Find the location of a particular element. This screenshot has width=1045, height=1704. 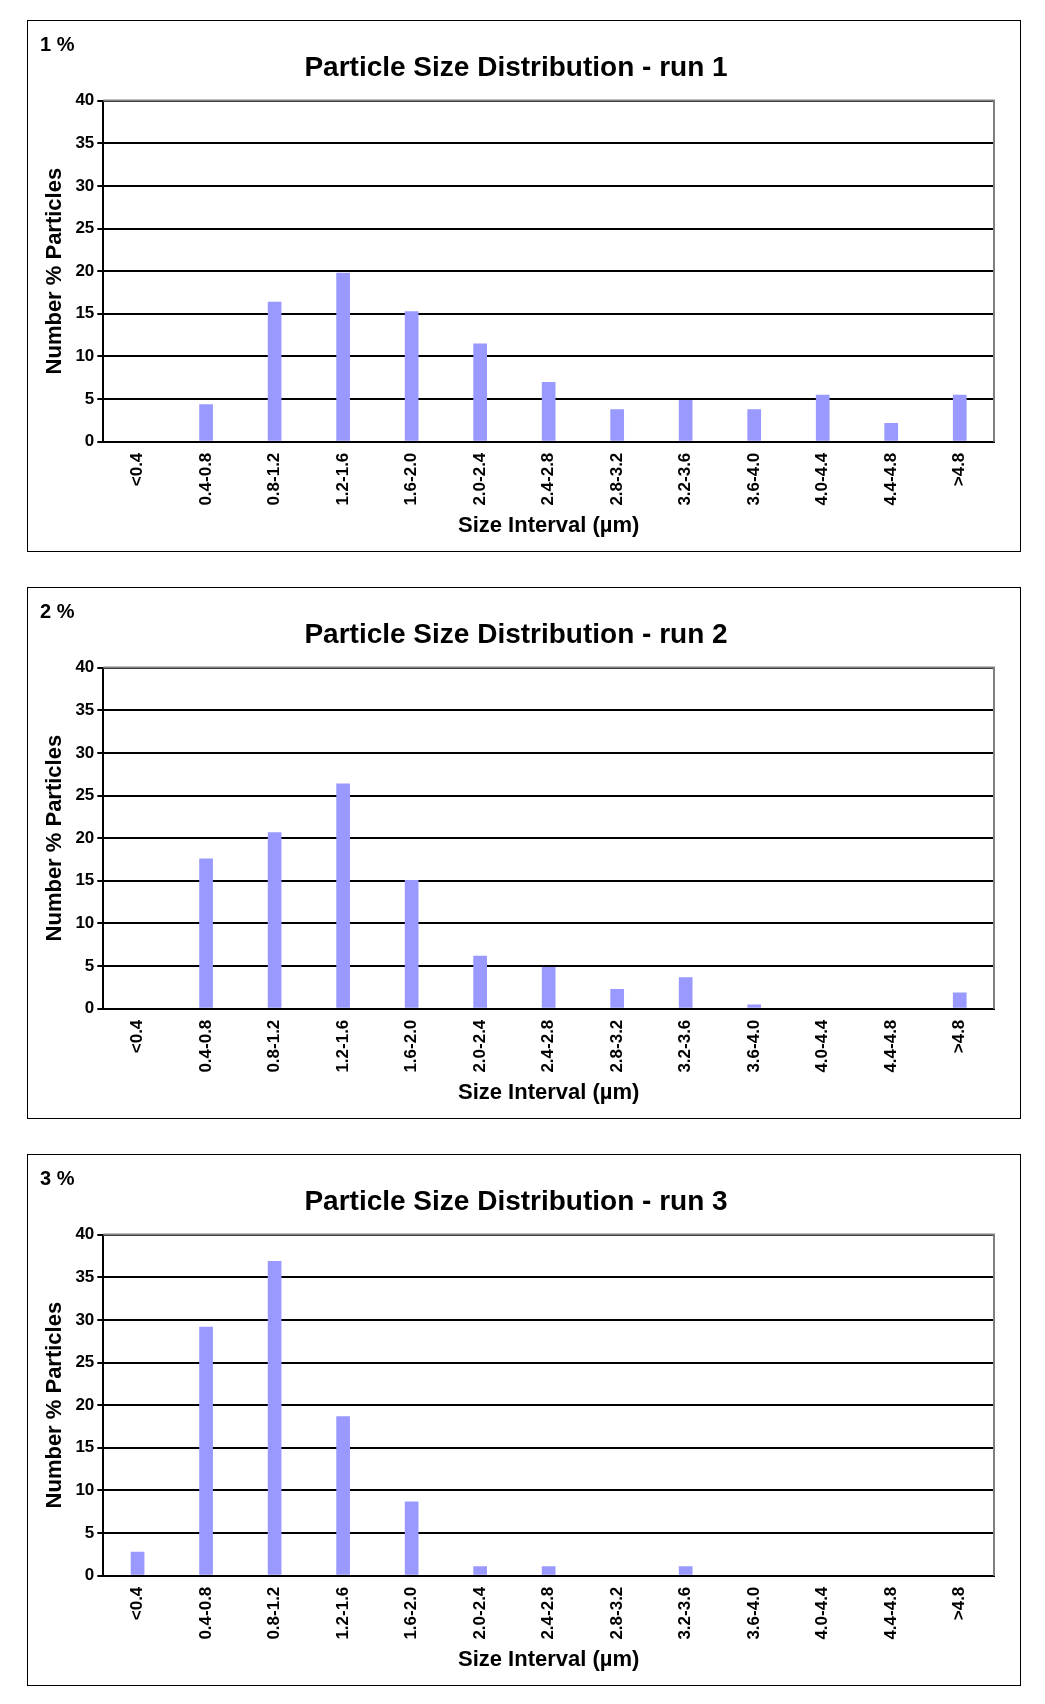

text: 2 % is located at coordinates (57, 611).